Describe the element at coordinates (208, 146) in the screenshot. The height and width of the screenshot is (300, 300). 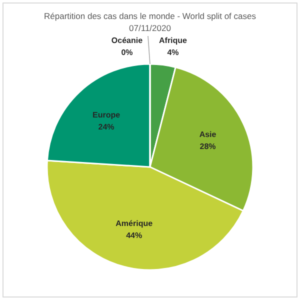
I see `data-label: 28%` at that location.